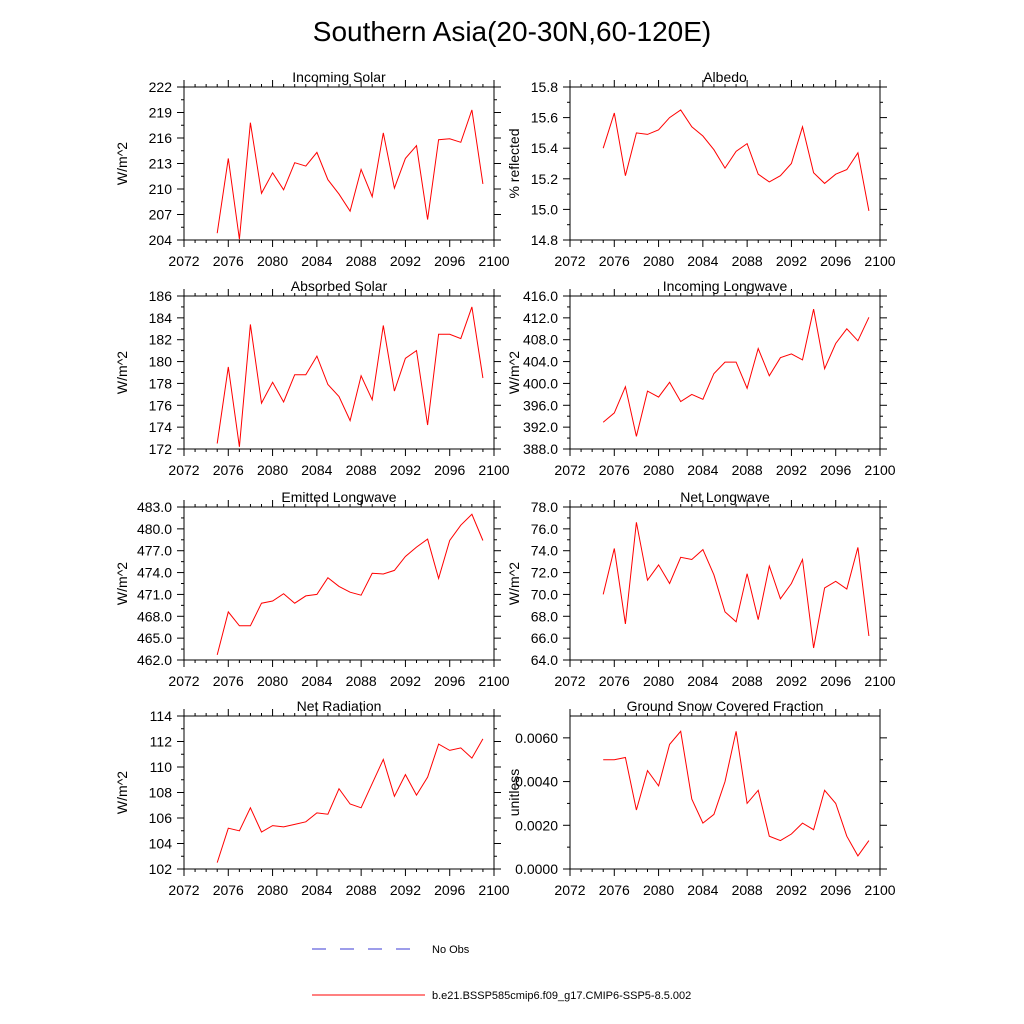 This screenshot has height=1024, width=1024. I want to click on y-tick-label: 182, so click(161, 340).